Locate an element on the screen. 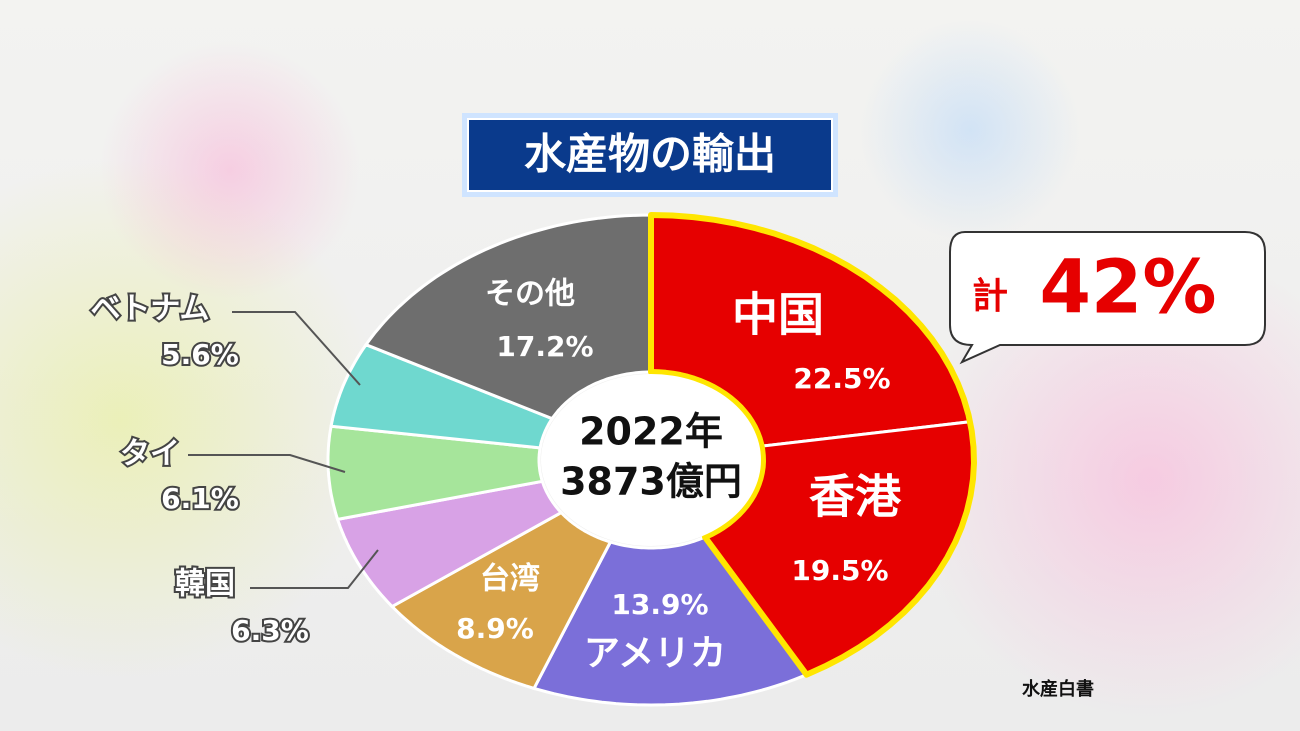  callout-text: 42% is located at coordinates (1127, 288).